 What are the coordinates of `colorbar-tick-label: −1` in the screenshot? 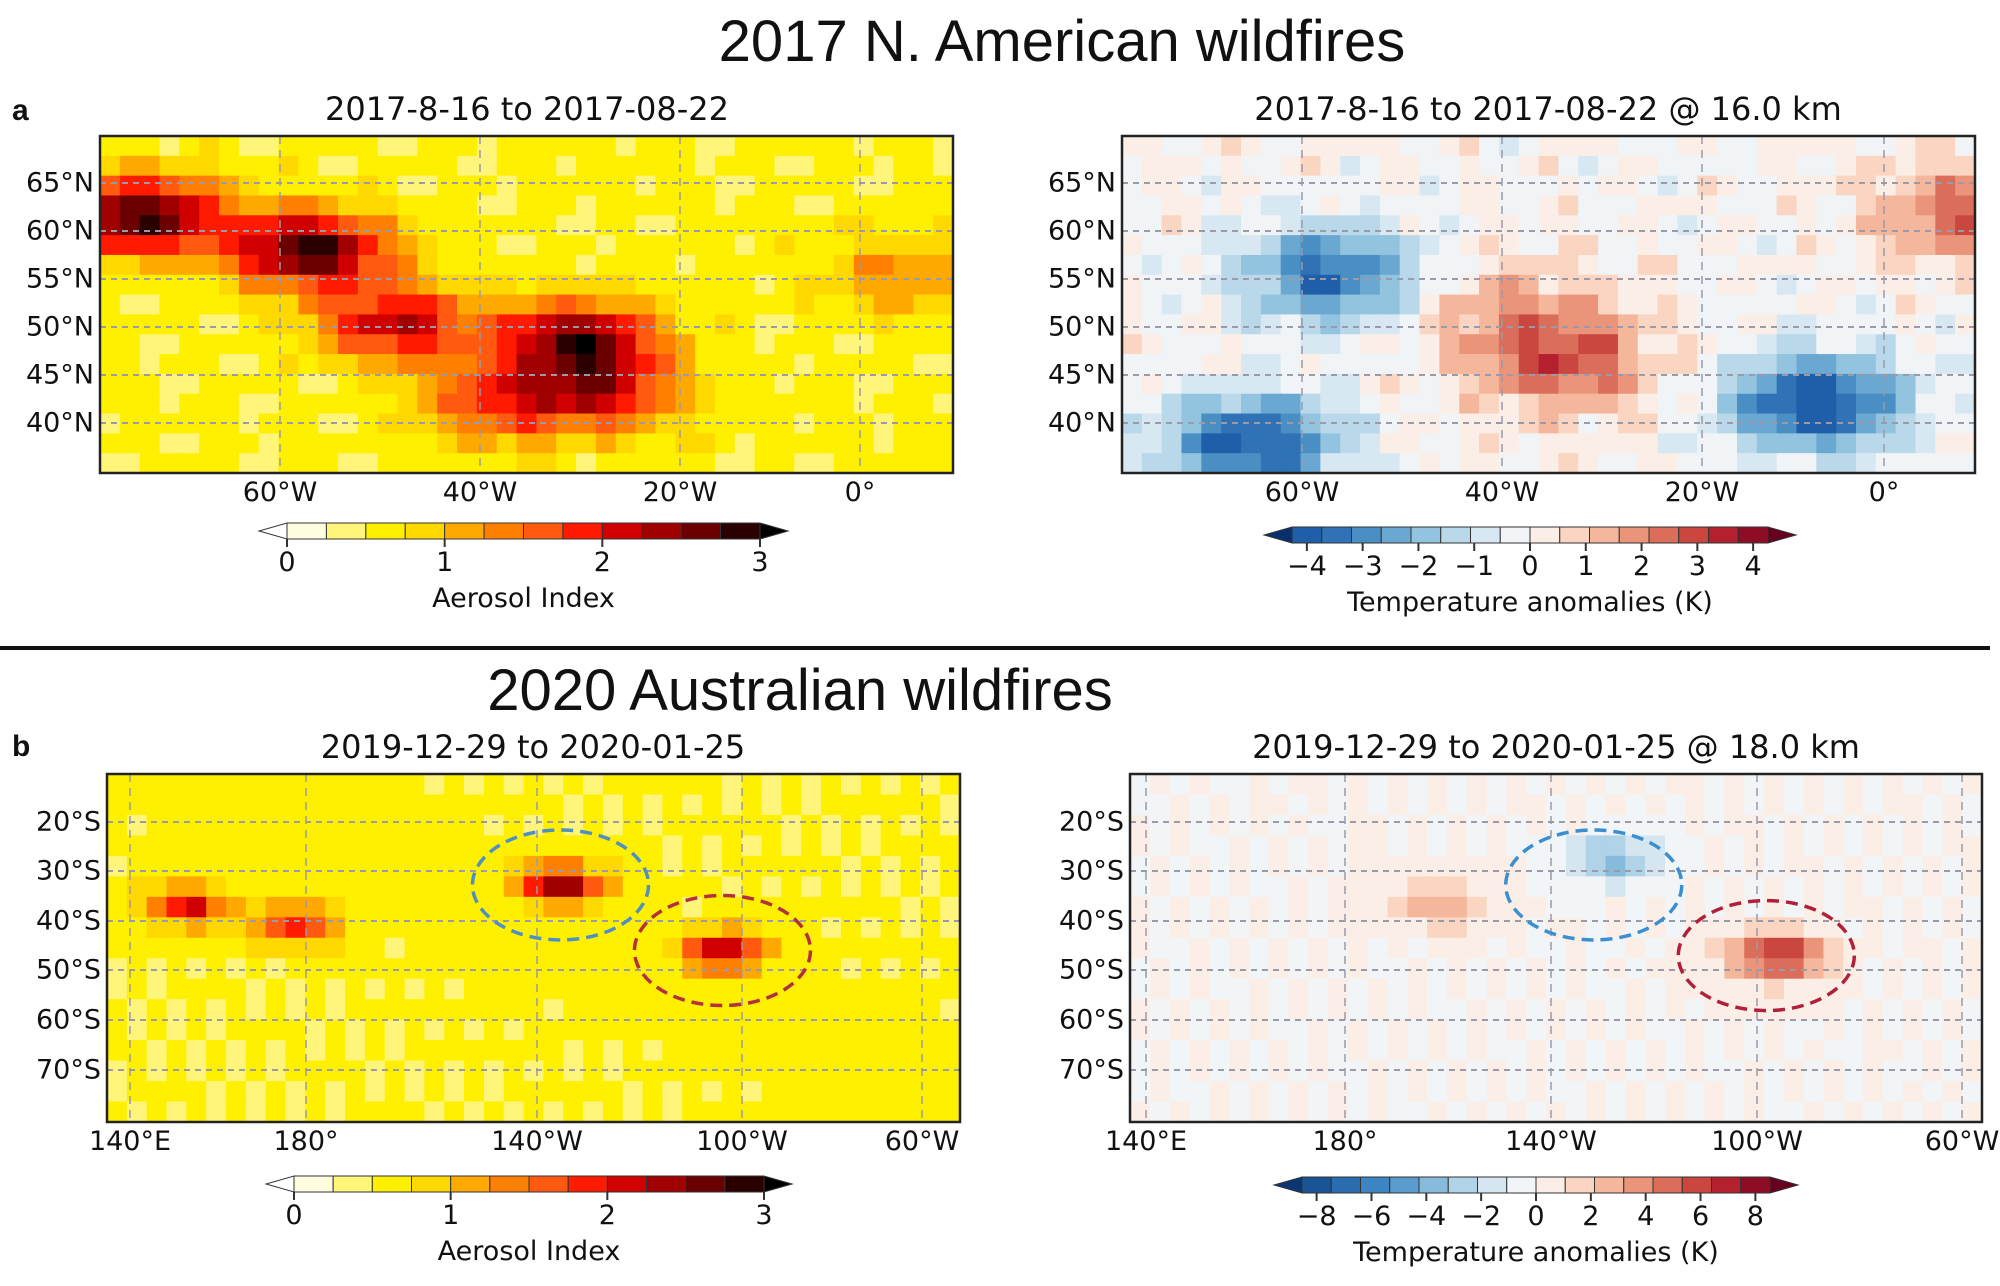 It's located at (1474, 566).